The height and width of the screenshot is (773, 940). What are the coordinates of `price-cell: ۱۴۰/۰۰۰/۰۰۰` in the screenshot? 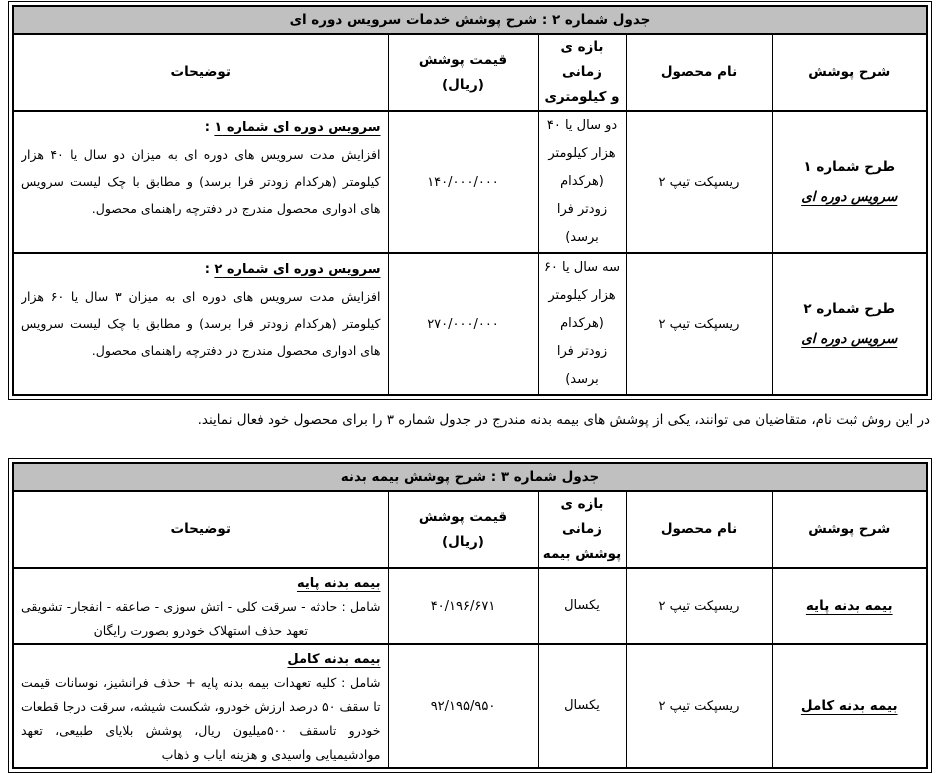 It's located at (463, 182).